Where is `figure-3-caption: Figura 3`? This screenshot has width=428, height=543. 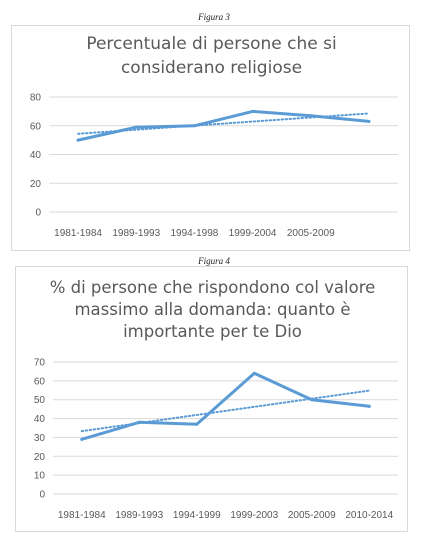
figure-3-caption: Figura 3 is located at coordinates (214, 17).